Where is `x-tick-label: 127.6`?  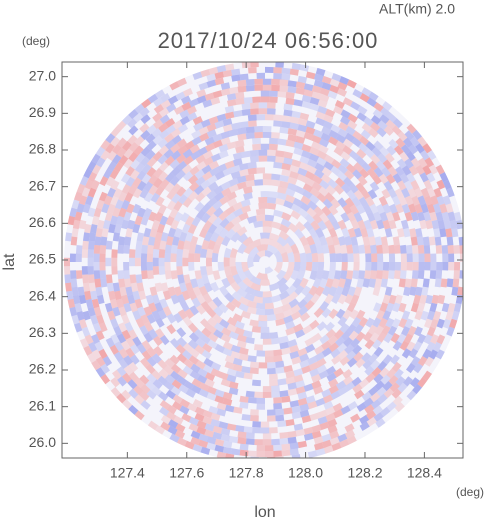
x-tick-label: 127.6 is located at coordinates (186, 473).